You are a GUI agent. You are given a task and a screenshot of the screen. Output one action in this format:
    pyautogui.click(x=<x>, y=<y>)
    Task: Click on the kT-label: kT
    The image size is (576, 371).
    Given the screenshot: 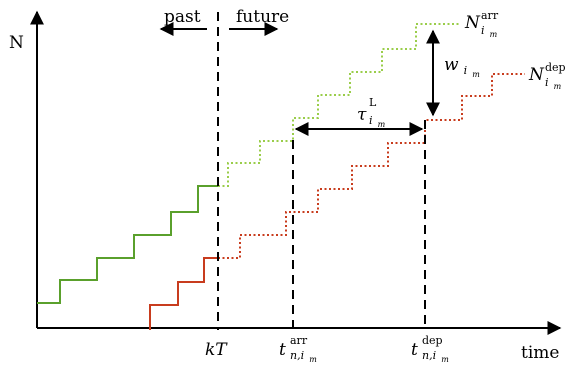 What is the action you would take?
    pyautogui.click(x=216, y=350)
    